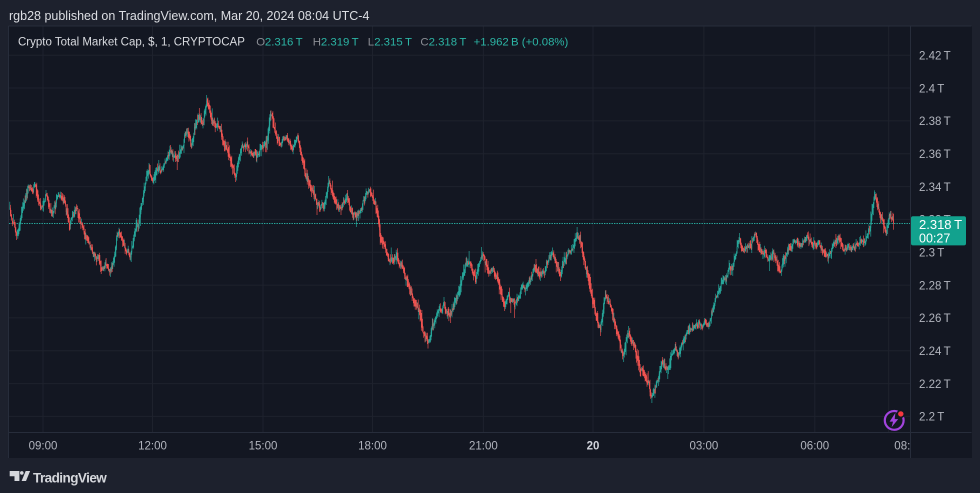  I want to click on svg-text: 09:00, so click(43, 447).